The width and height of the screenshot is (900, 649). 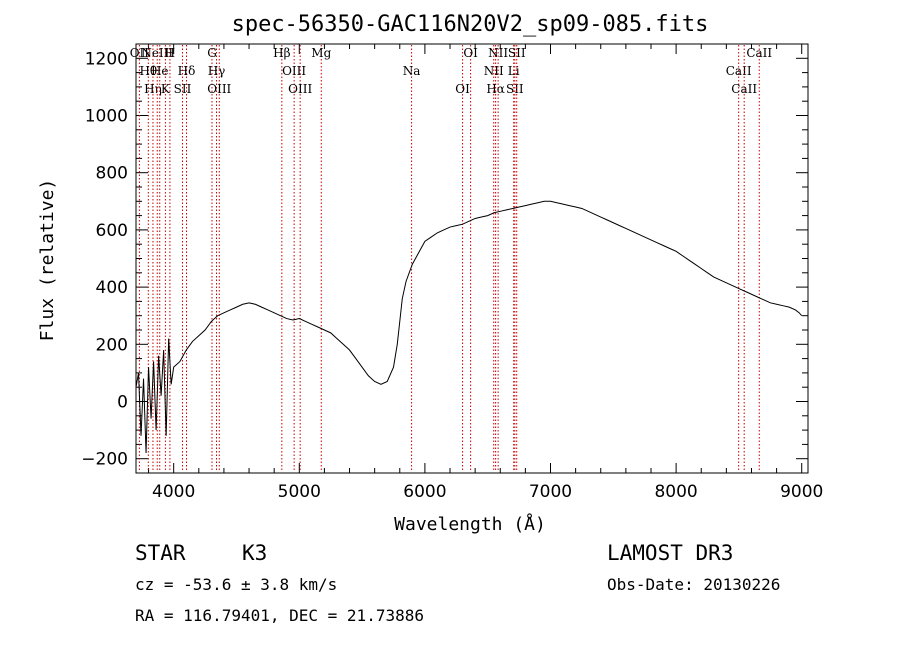 What do you see at coordinates (495, 89) in the screenshot?
I see `spectral-line-label: Hα` at bounding box center [495, 89].